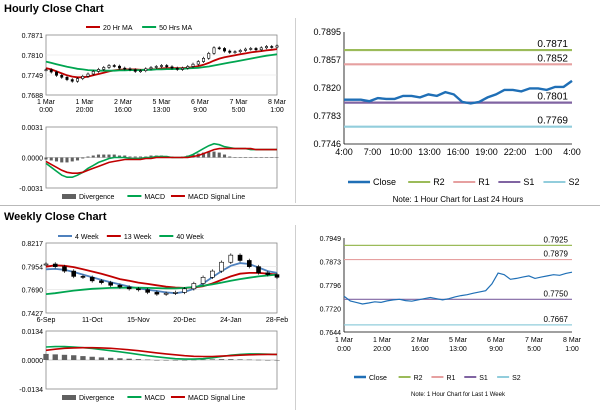 This screenshot has width=600, height=413. What do you see at coordinates (382, 349) in the screenshot?
I see `xtick-label: 20:00` at bounding box center [382, 349].